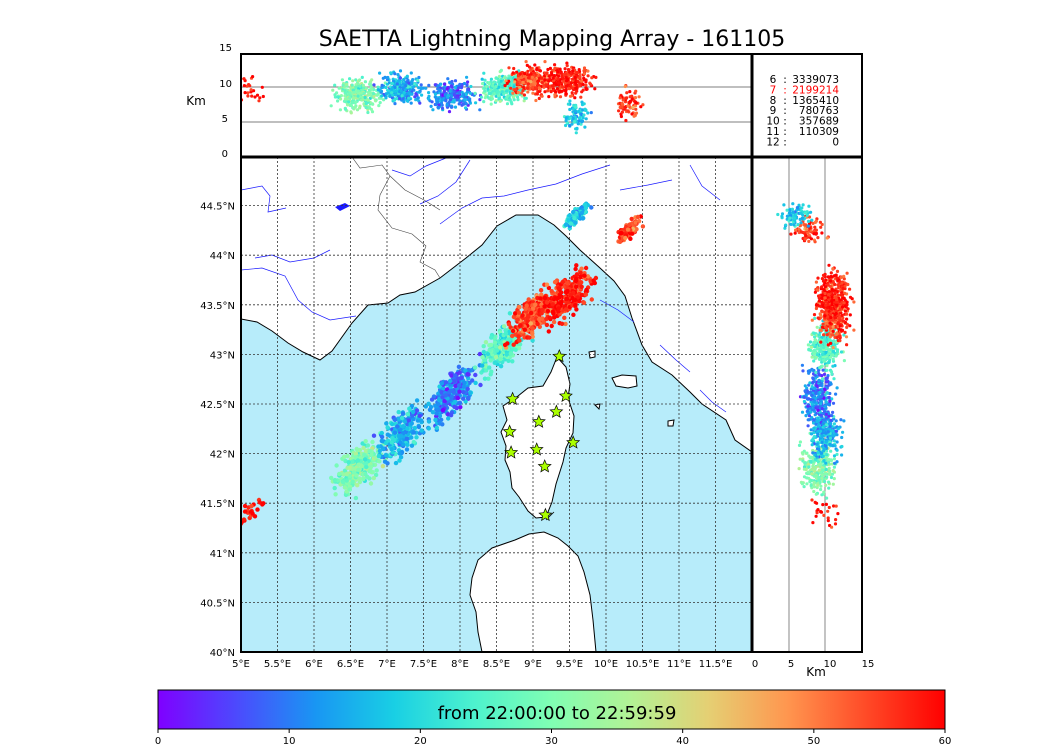  Describe the element at coordinates (772, 122) in the screenshot. I see `station-id: 10` at that location.